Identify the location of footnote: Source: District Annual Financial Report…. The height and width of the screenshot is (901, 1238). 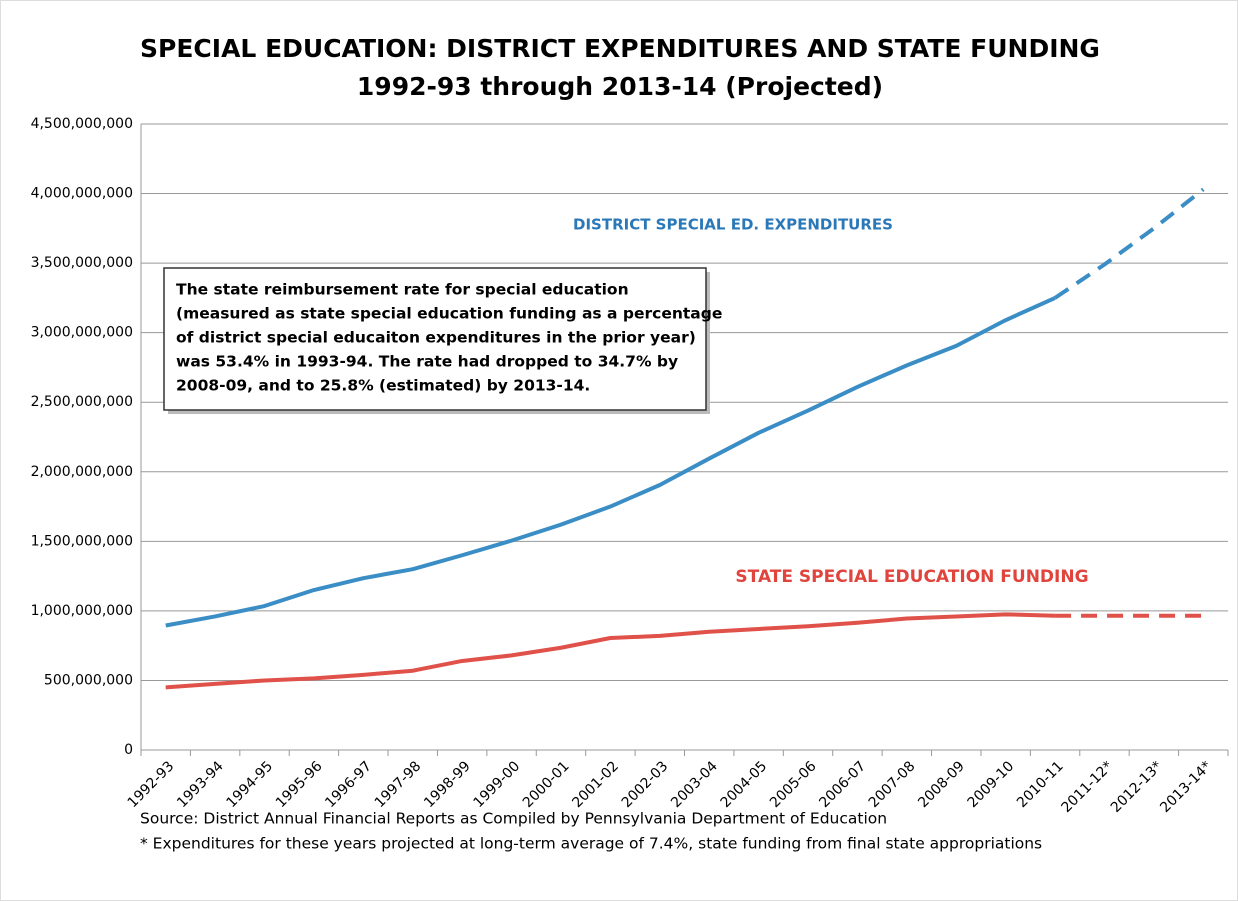
(513, 819).